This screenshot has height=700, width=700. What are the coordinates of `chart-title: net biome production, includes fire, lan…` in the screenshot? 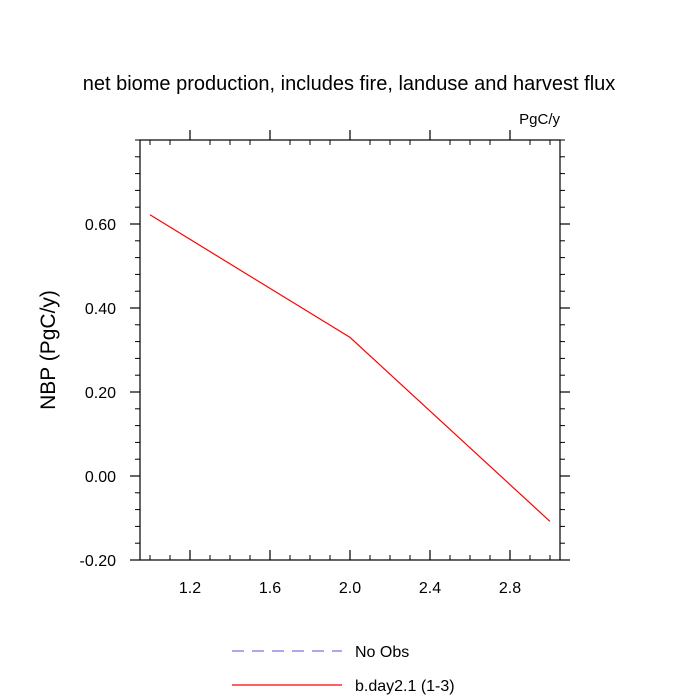 It's located at (349, 84).